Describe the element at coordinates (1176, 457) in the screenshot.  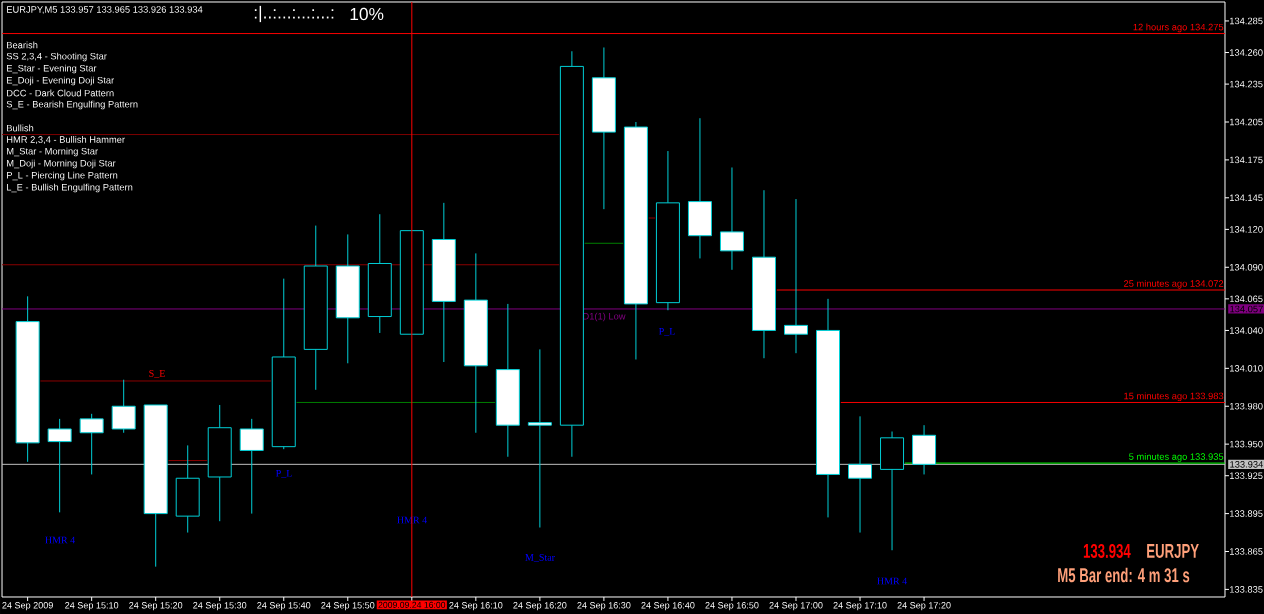
I see `series-label: 5 minutes ago 133.935` at that location.